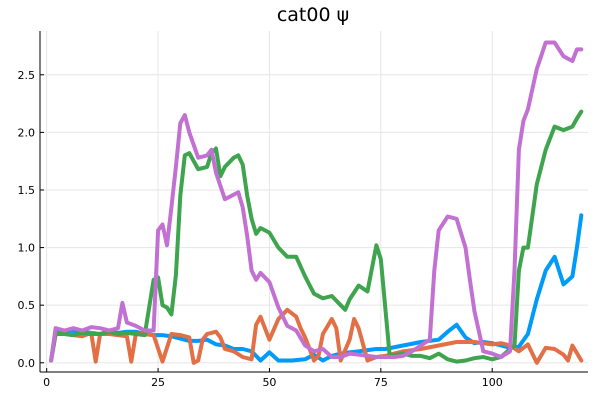  Describe the element at coordinates (27, 248) in the screenshot. I see `y-tick-label: 1.0` at that location.